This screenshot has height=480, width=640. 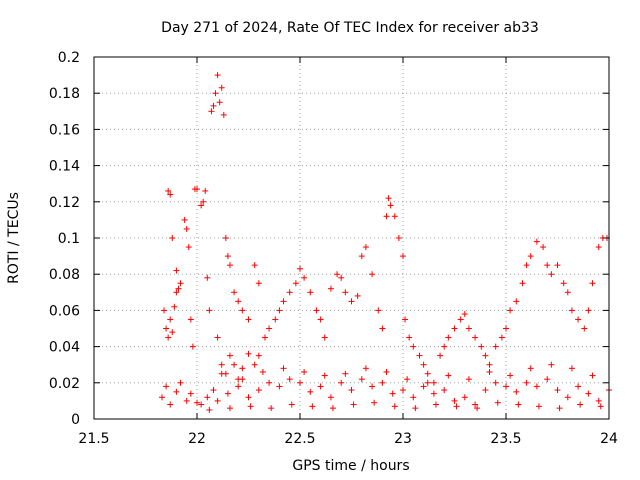 What do you see at coordinates (505, 439) in the screenshot?
I see `x-tick-label: 23.5` at bounding box center [505, 439].